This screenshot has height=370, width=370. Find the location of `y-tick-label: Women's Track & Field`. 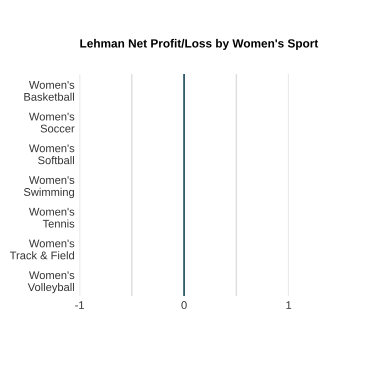

y-tick-label: Women's Track & Field is located at coordinates (42, 250).